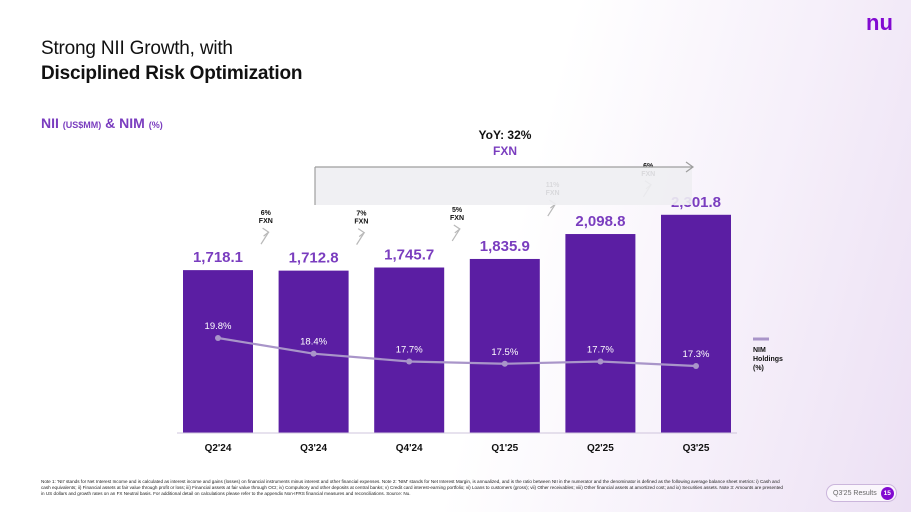 This screenshot has width=911, height=512. Describe the element at coordinates (505, 246) in the screenshot. I see `nii-value-label-4: 1,835.9` at that location.